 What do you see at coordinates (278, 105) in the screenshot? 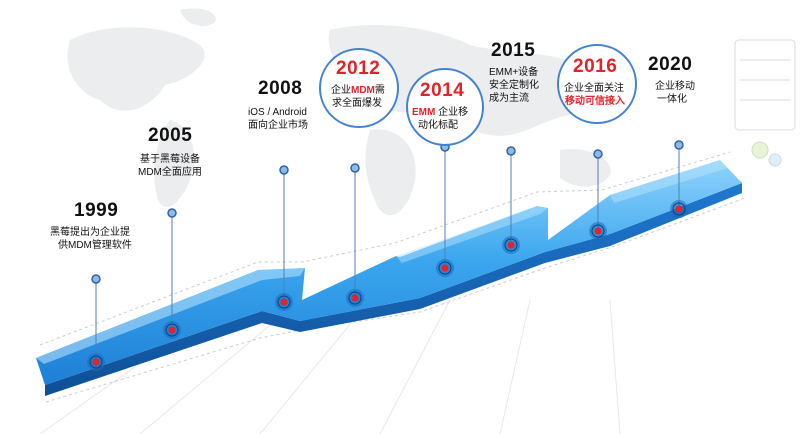
I see `milestone-2008: 2008 iOS / Android 面向企业市场` at bounding box center [278, 105].